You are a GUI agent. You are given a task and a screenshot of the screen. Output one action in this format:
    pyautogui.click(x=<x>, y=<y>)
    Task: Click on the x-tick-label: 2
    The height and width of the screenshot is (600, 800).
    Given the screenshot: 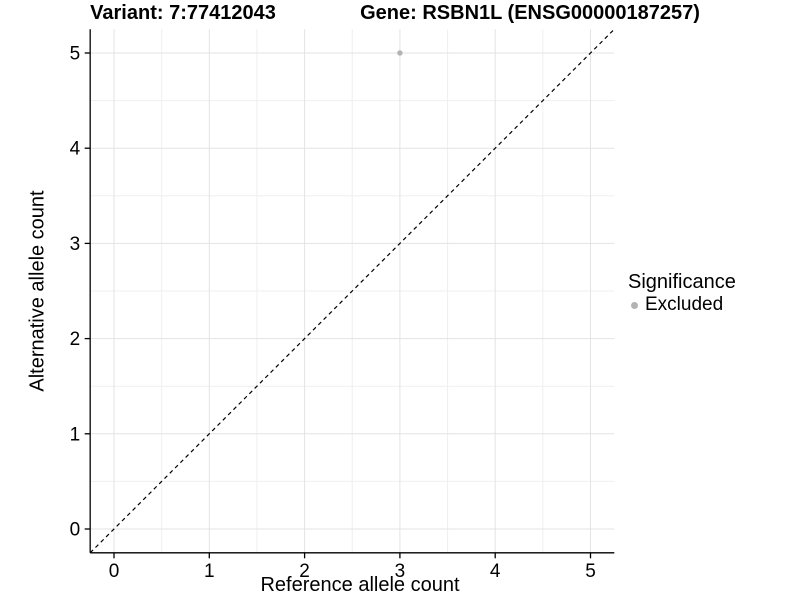 What is the action you would take?
    pyautogui.click(x=304, y=571)
    